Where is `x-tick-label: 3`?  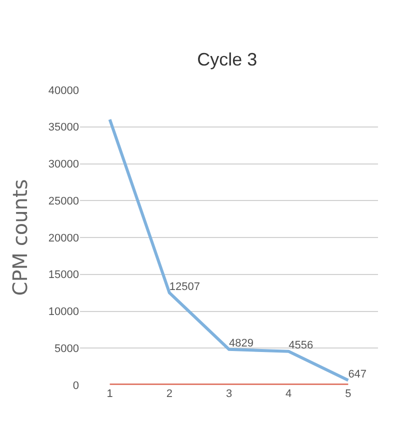 x-tick-label: 3 is located at coordinates (229, 394).